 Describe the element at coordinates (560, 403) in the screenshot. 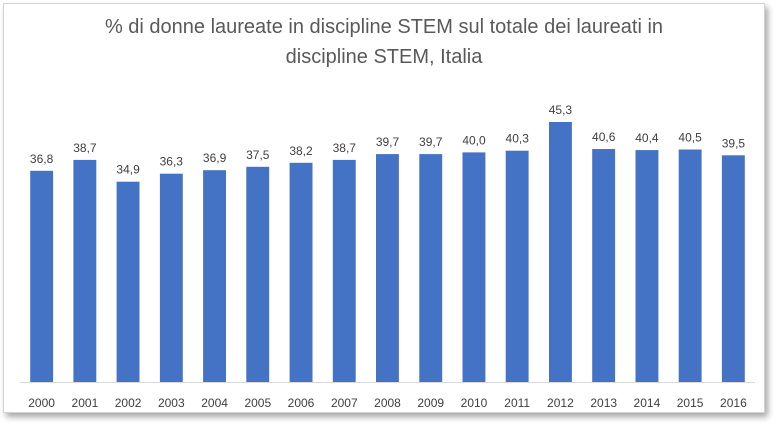

I see `x-tick-2012: 2012` at that location.